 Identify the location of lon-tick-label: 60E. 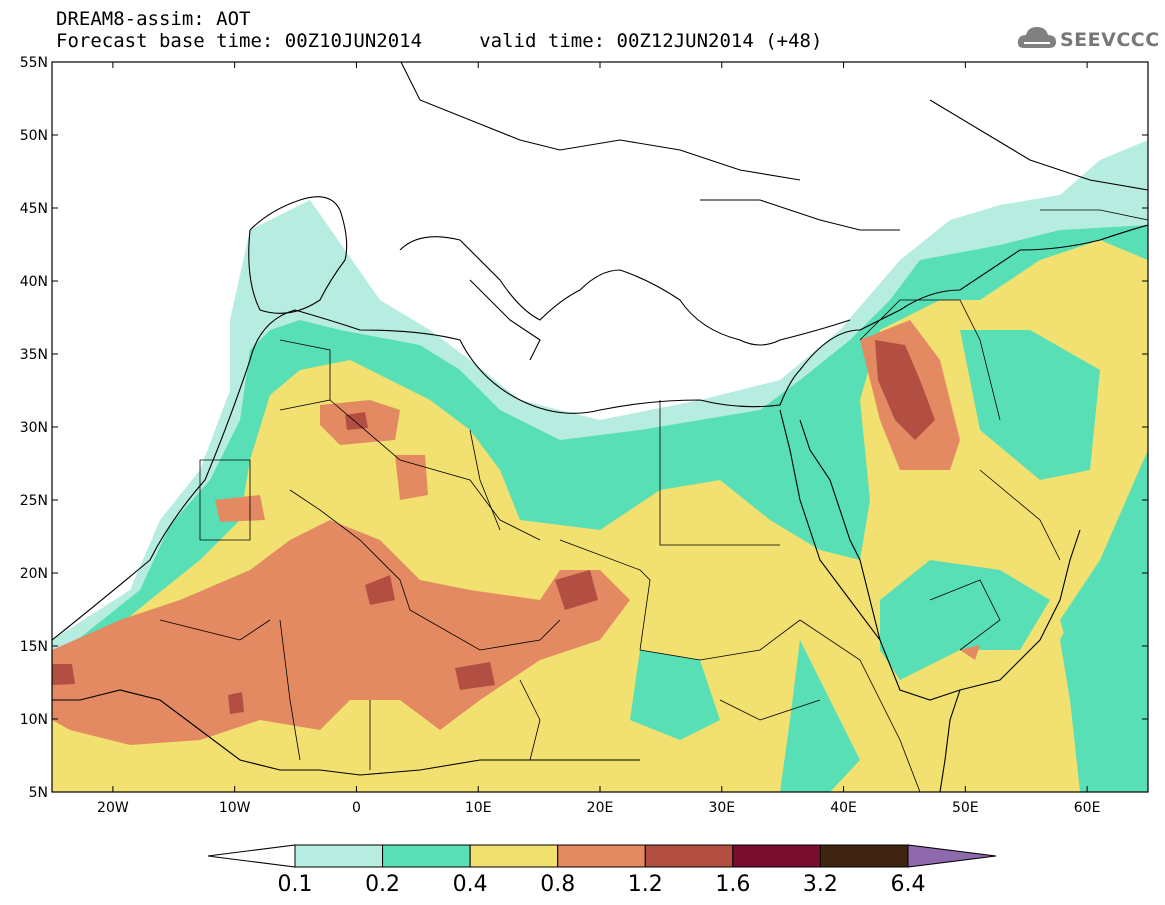
(1087, 808).